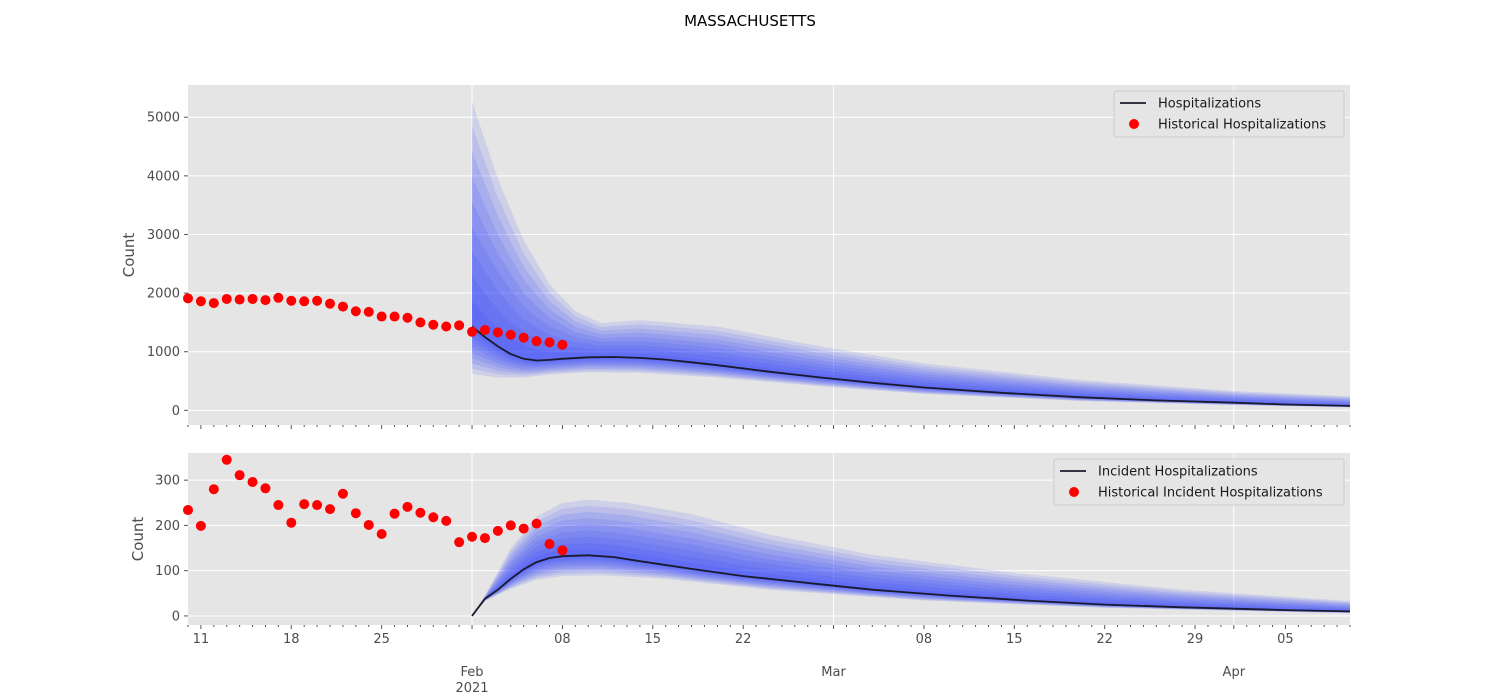 This screenshot has width=1500, height=700. I want to click on bottom-plot-content, so click(910, 558).